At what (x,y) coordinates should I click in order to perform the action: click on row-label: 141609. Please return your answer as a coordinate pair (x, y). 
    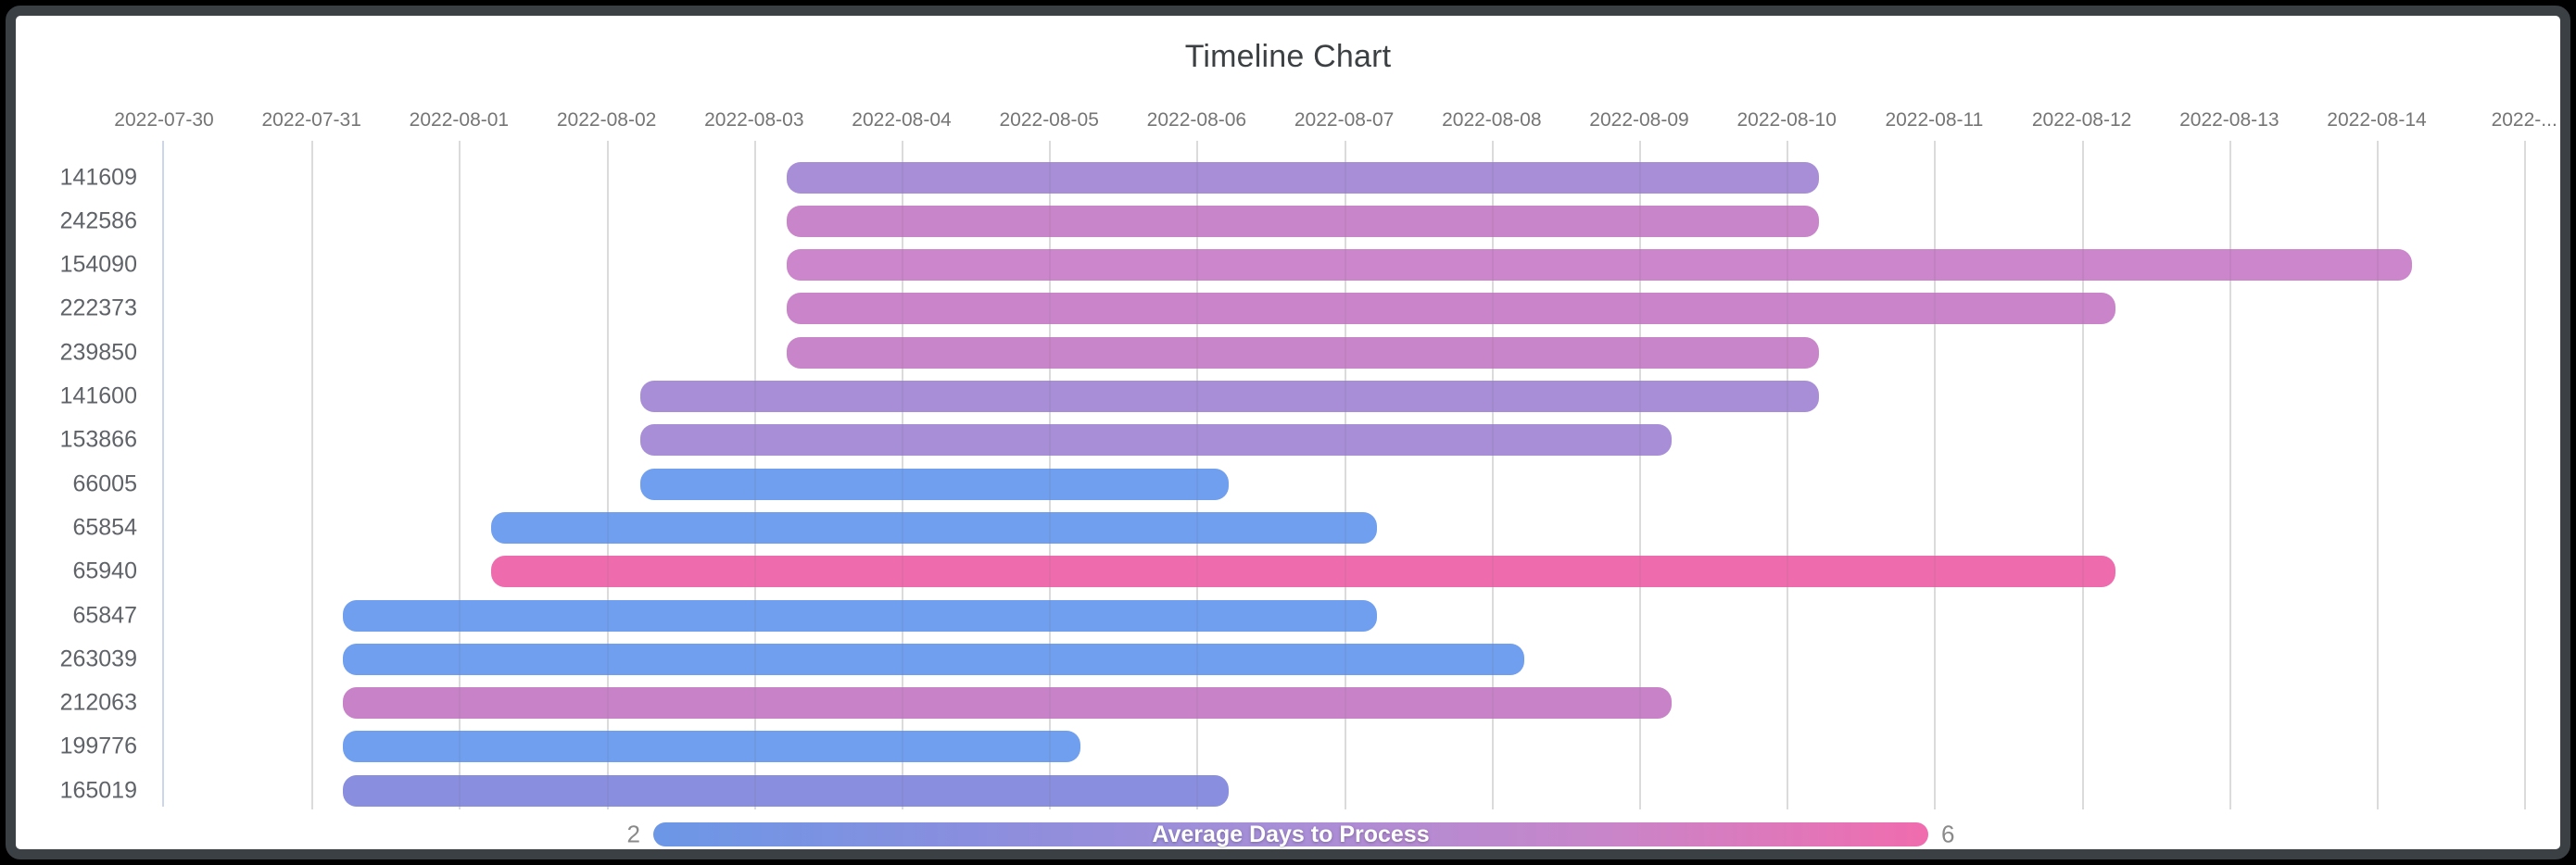
    Looking at the image, I should click on (98, 177).